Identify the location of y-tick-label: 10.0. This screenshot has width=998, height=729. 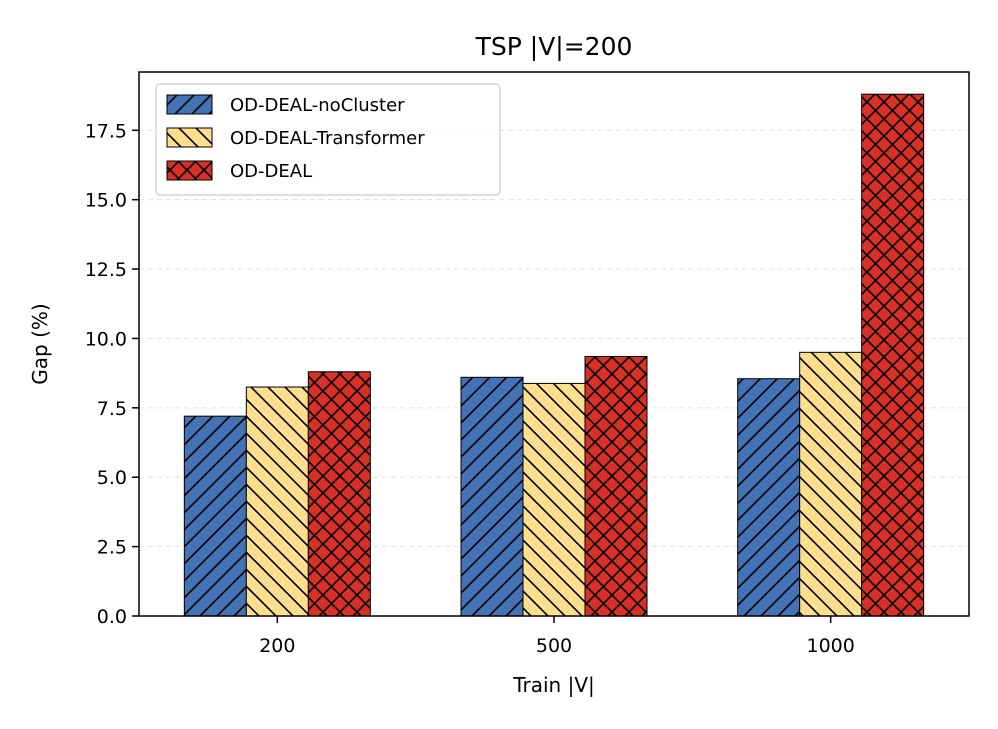
(106, 339).